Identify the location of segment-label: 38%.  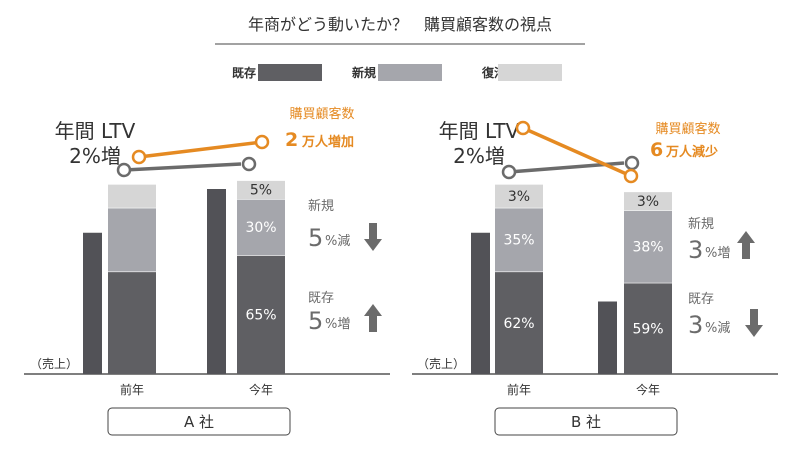
(647, 248).